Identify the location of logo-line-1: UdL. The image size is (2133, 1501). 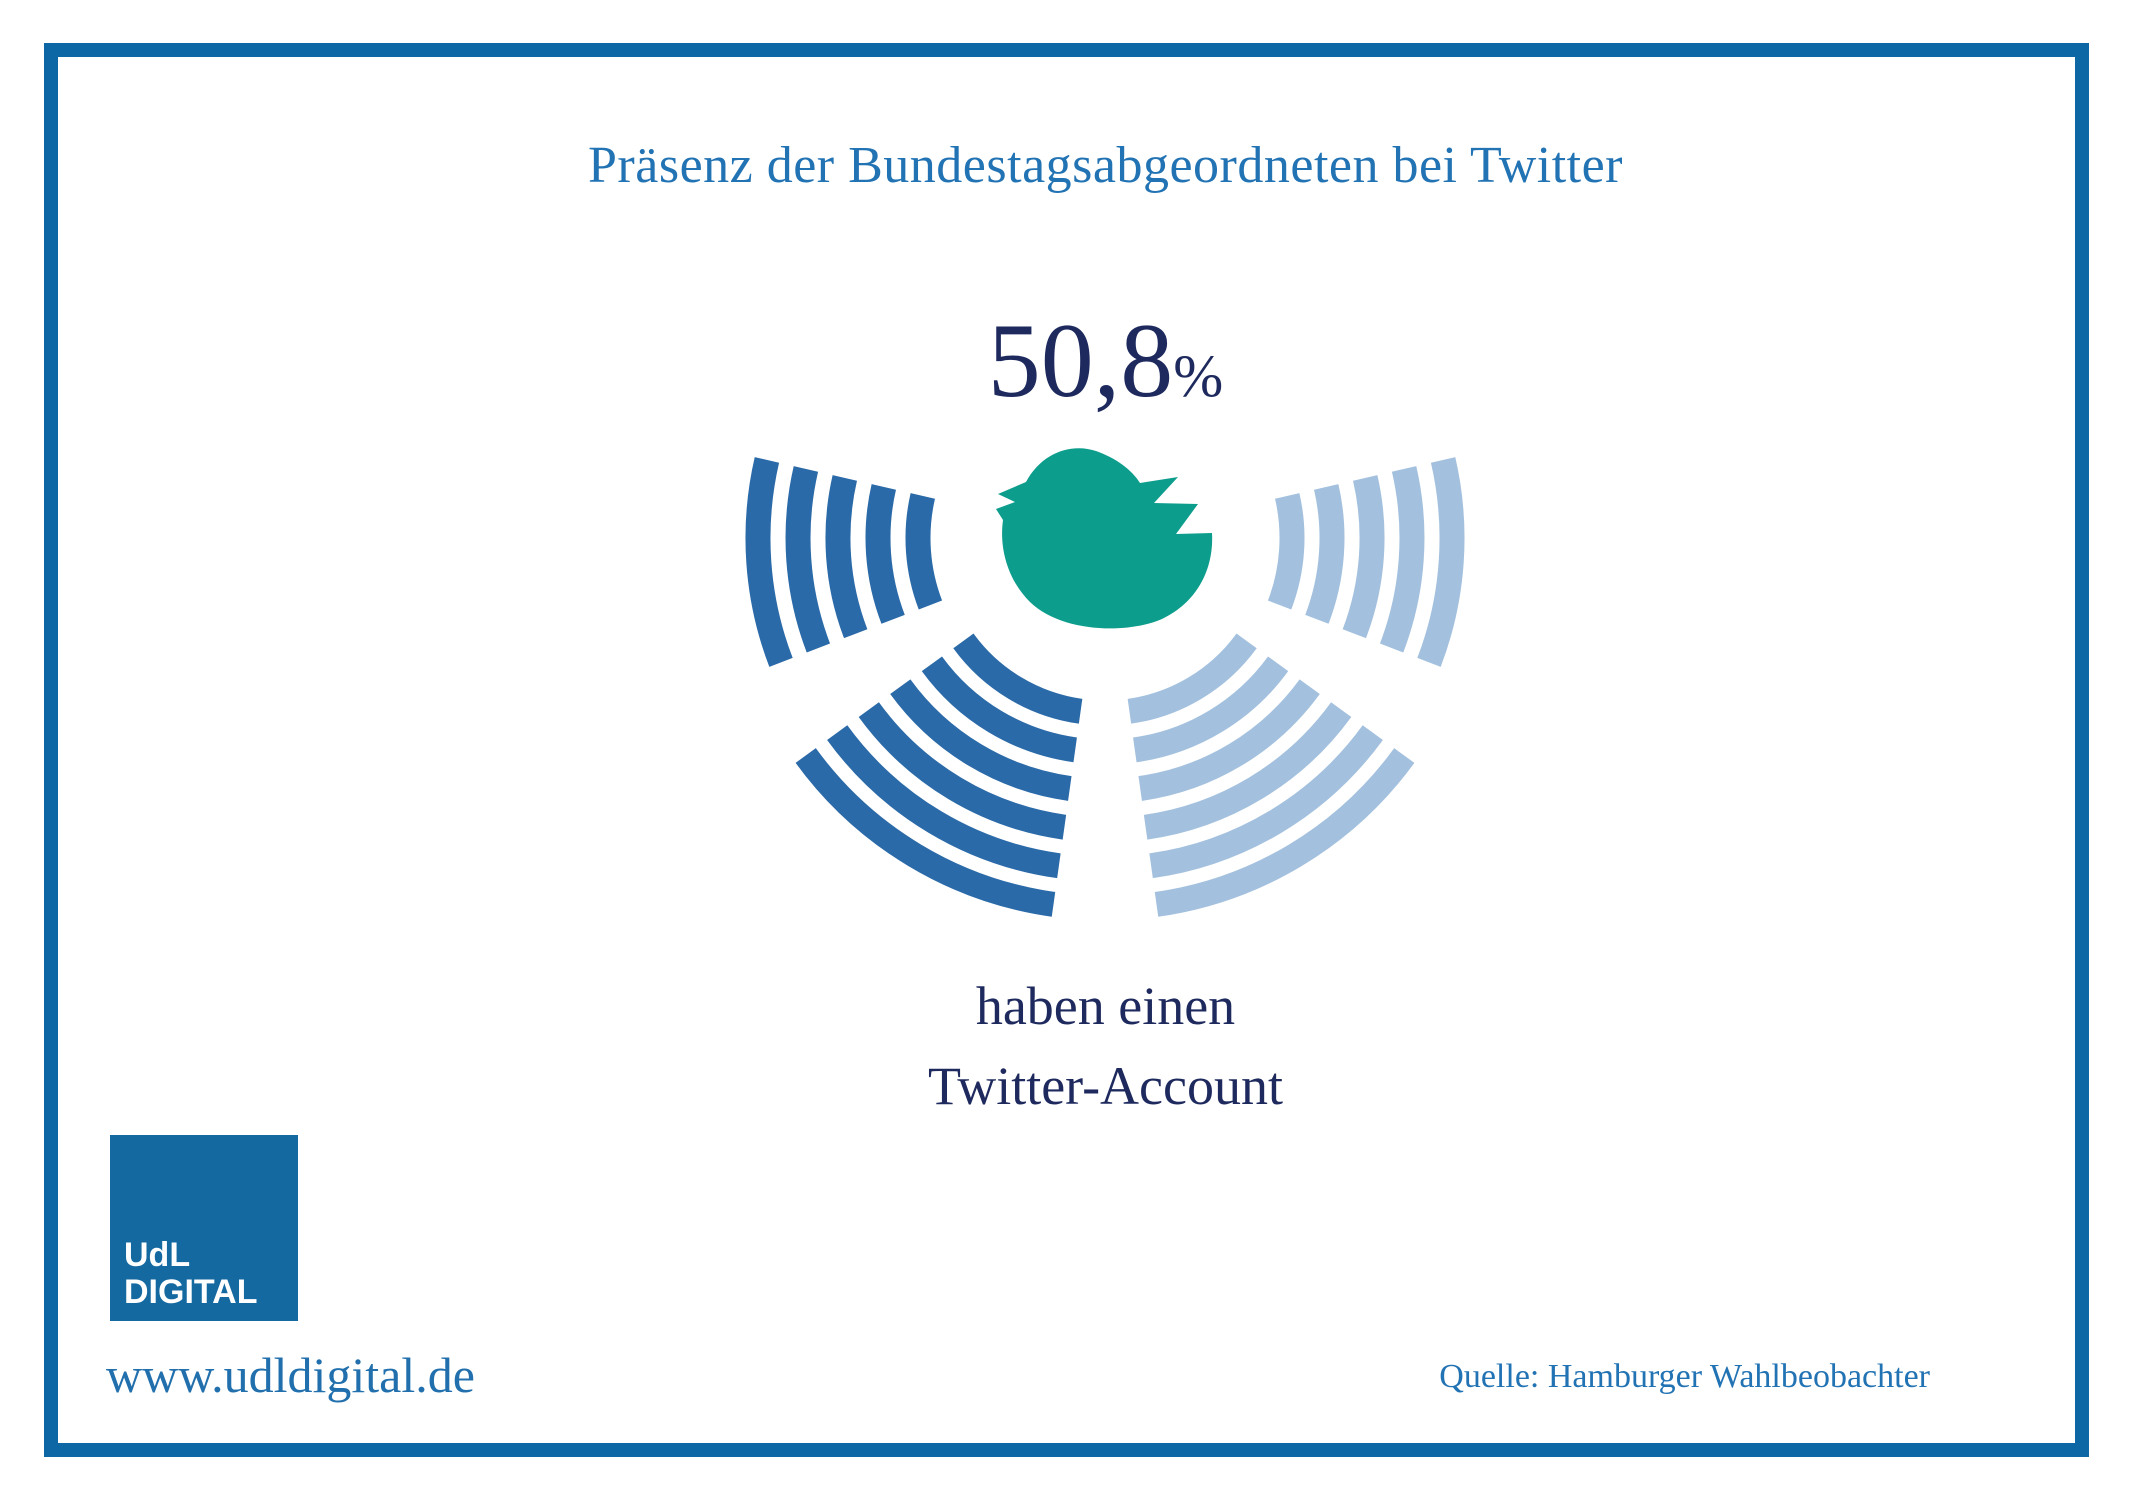
(157, 1255).